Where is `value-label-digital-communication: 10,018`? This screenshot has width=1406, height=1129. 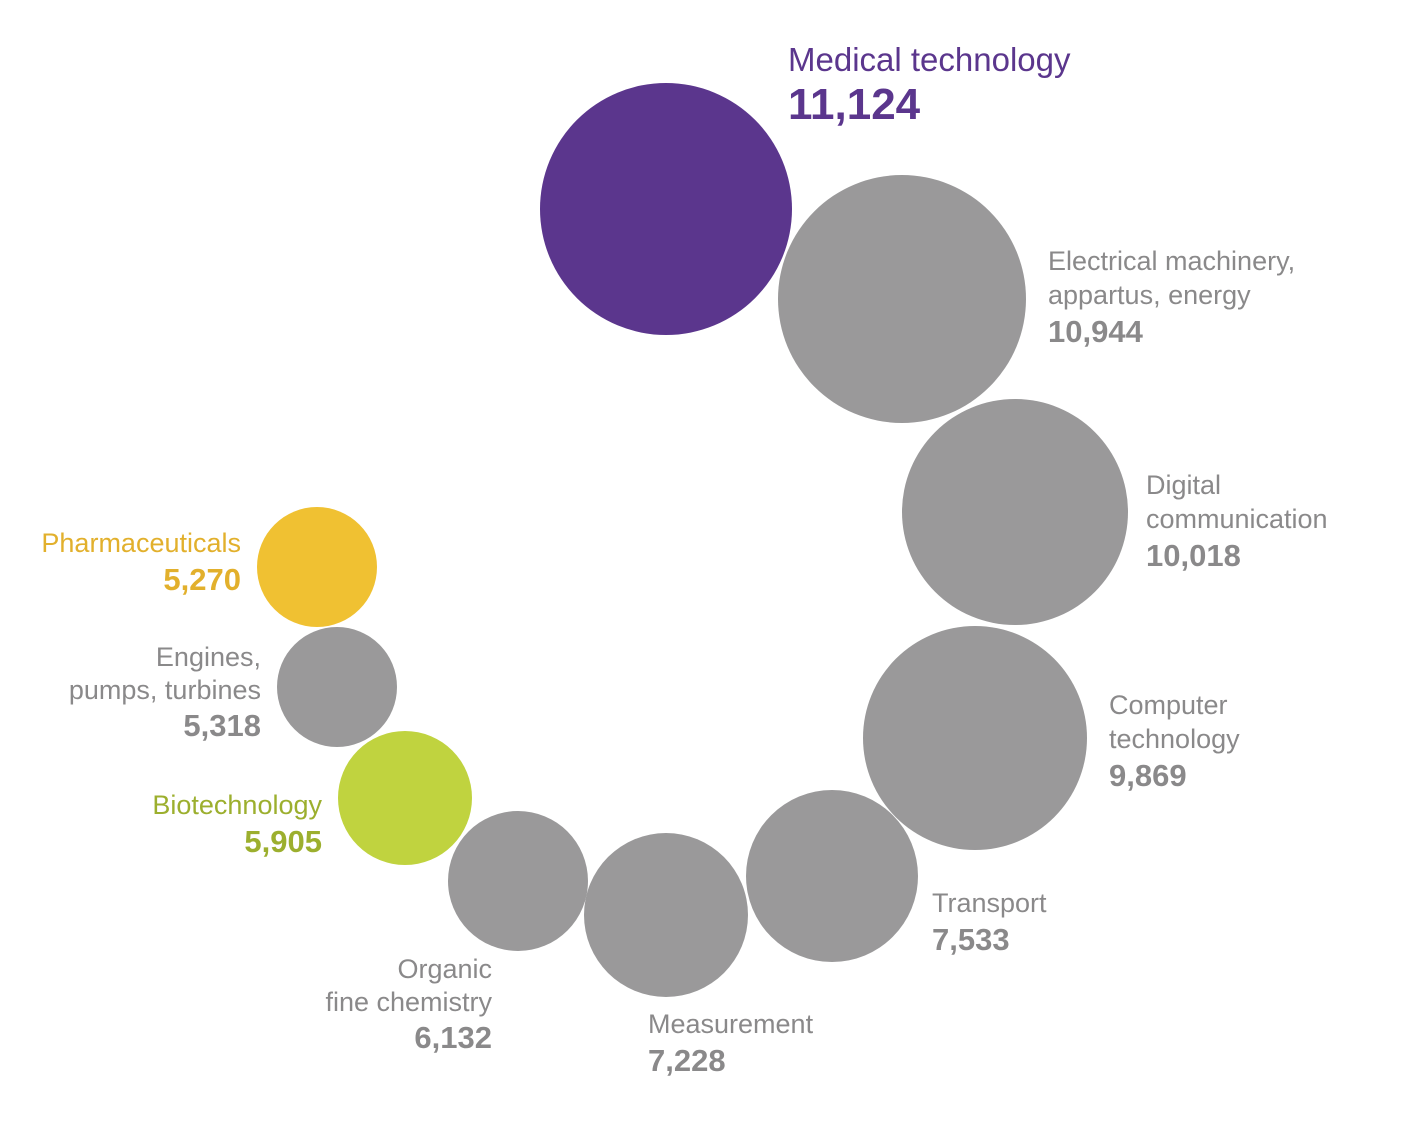
value-label-digital-communication: 10,018 is located at coordinates (1193, 555).